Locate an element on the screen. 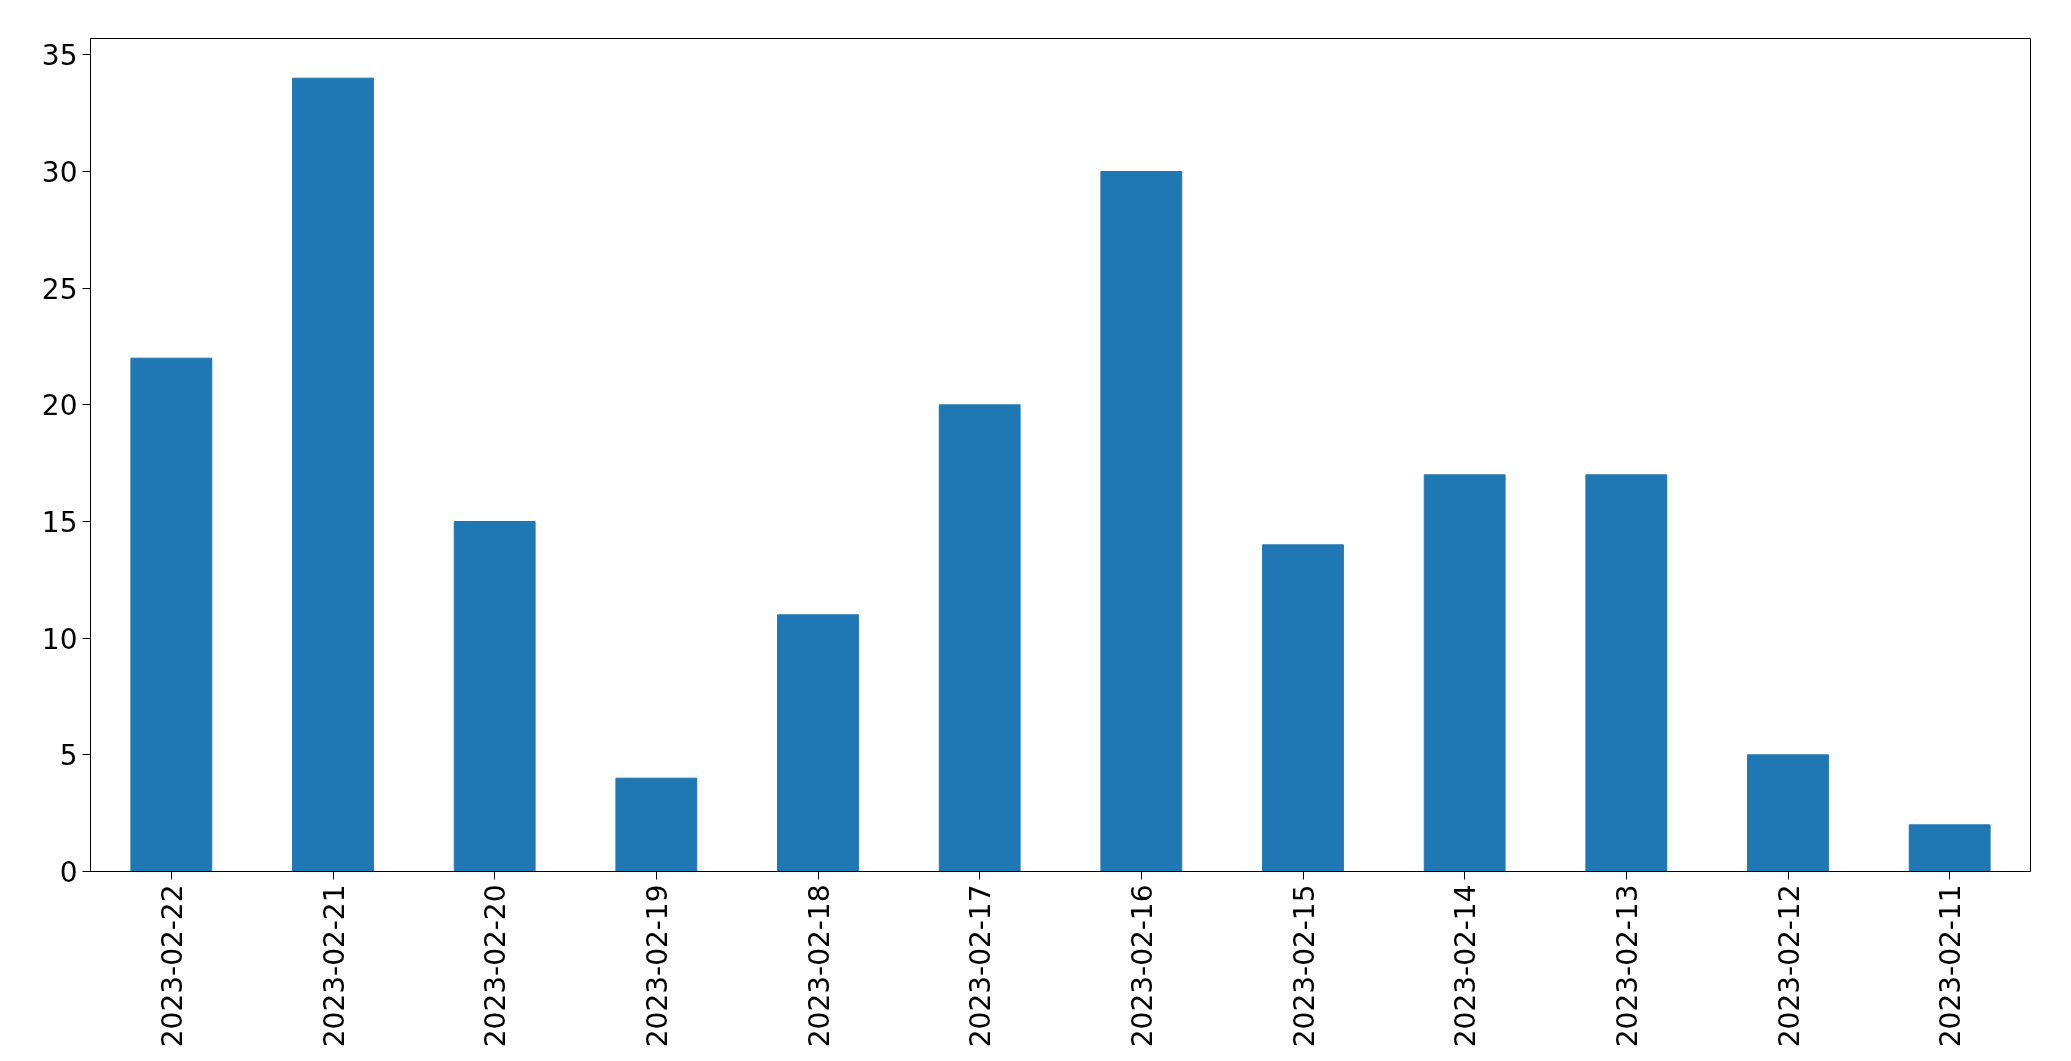 Image resolution: width=2071 pixels, height=1061 pixels. y-tick-label: 10 is located at coordinates (59, 639).